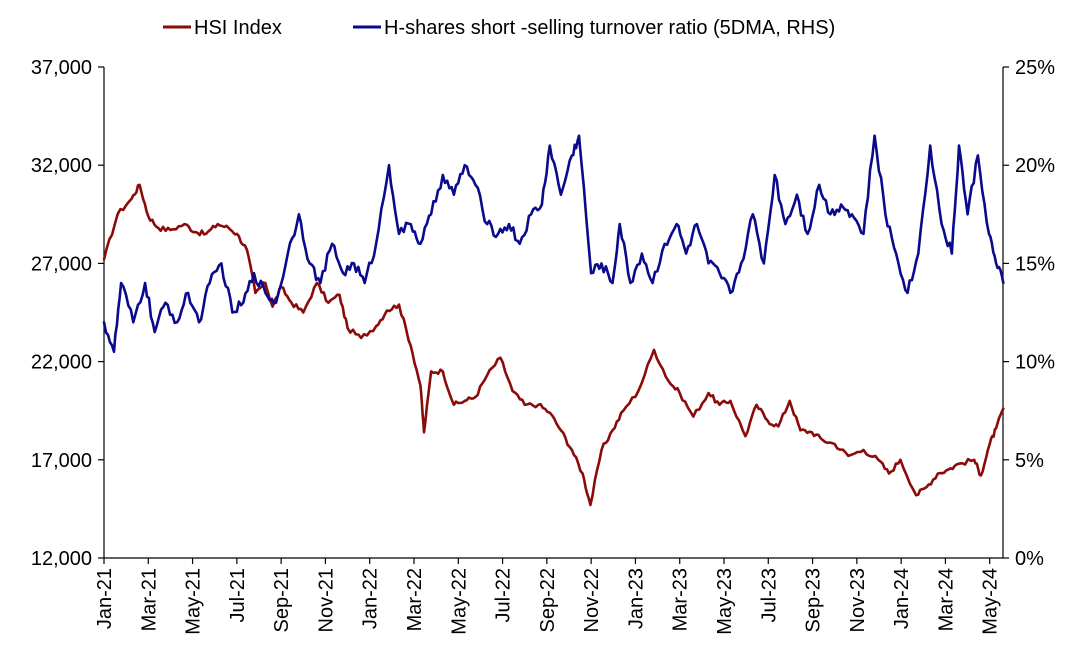  What do you see at coordinates (61, 264) in the screenshot?
I see `y-left-tick-label: 27,000` at bounding box center [61, 264].